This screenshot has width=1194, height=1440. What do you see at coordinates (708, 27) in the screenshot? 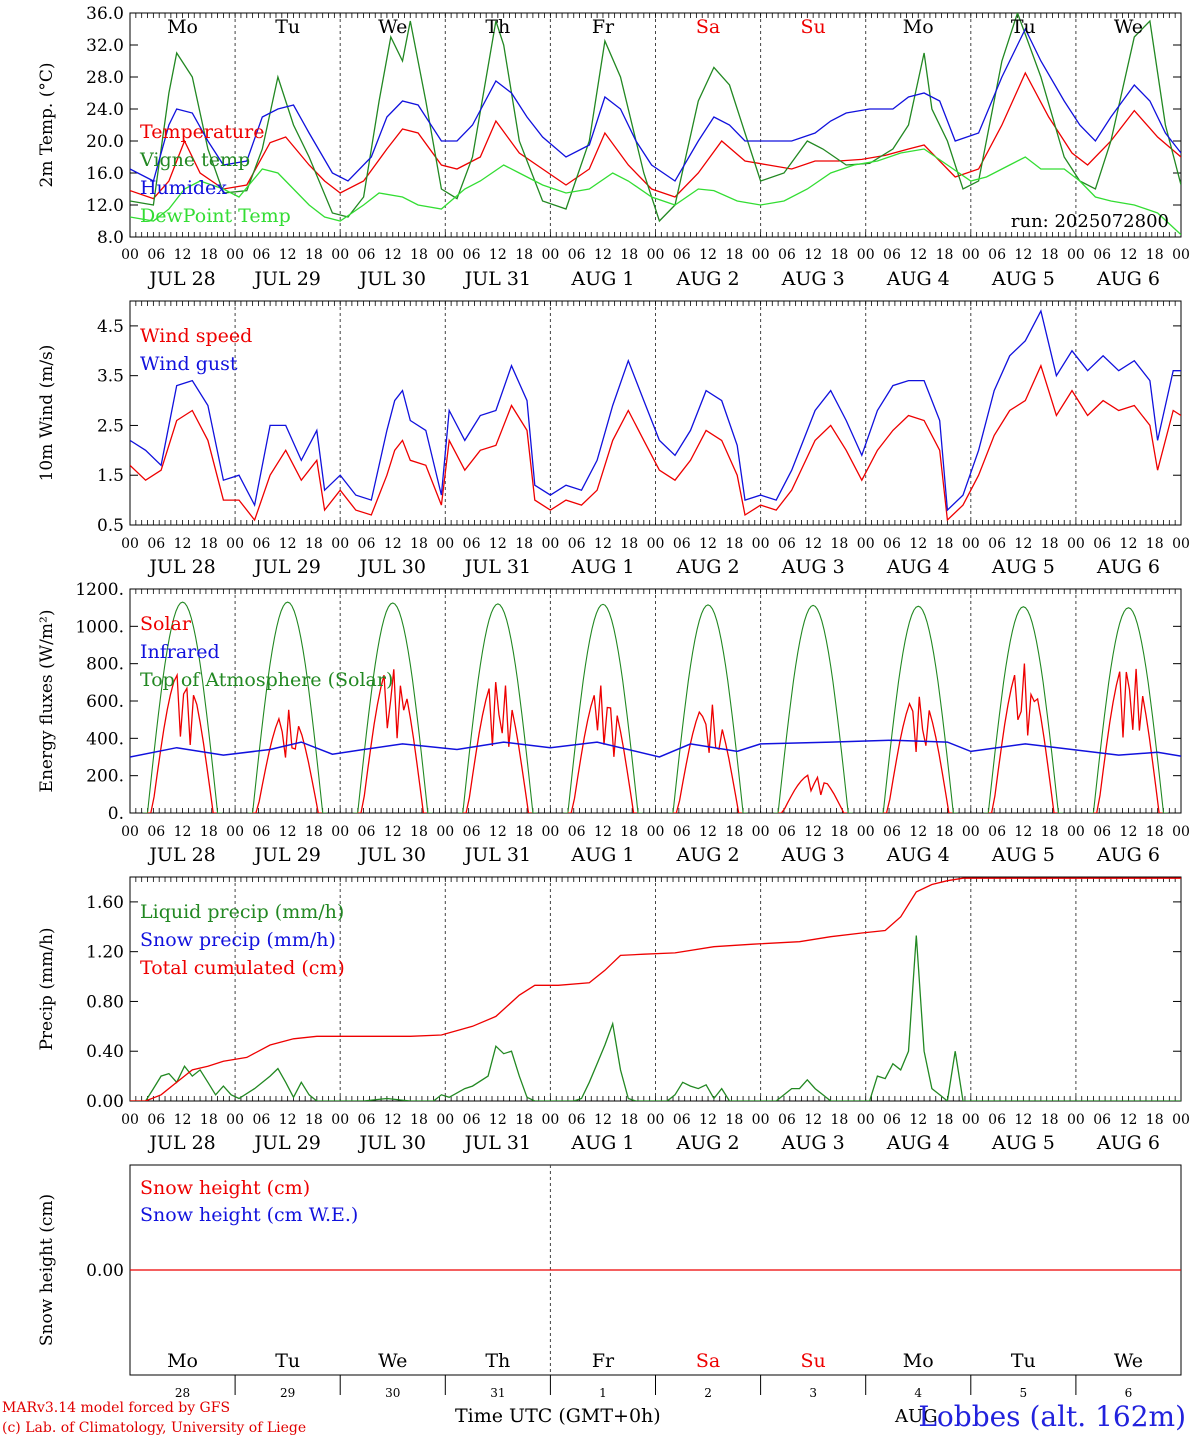
I see `day-name-label: Sa` at bounding box center [708, 27].